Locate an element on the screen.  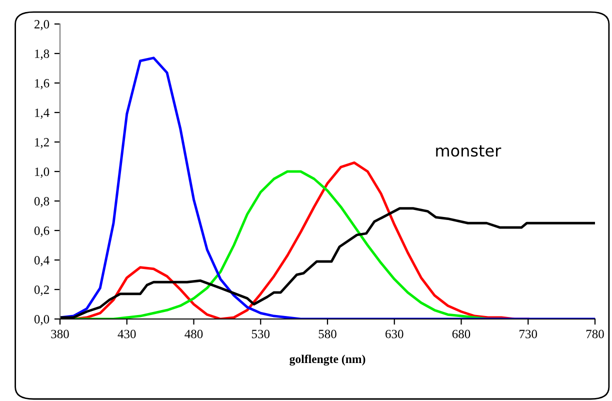
y-tick-label: 0,6 is located at coordinates (42, 231).